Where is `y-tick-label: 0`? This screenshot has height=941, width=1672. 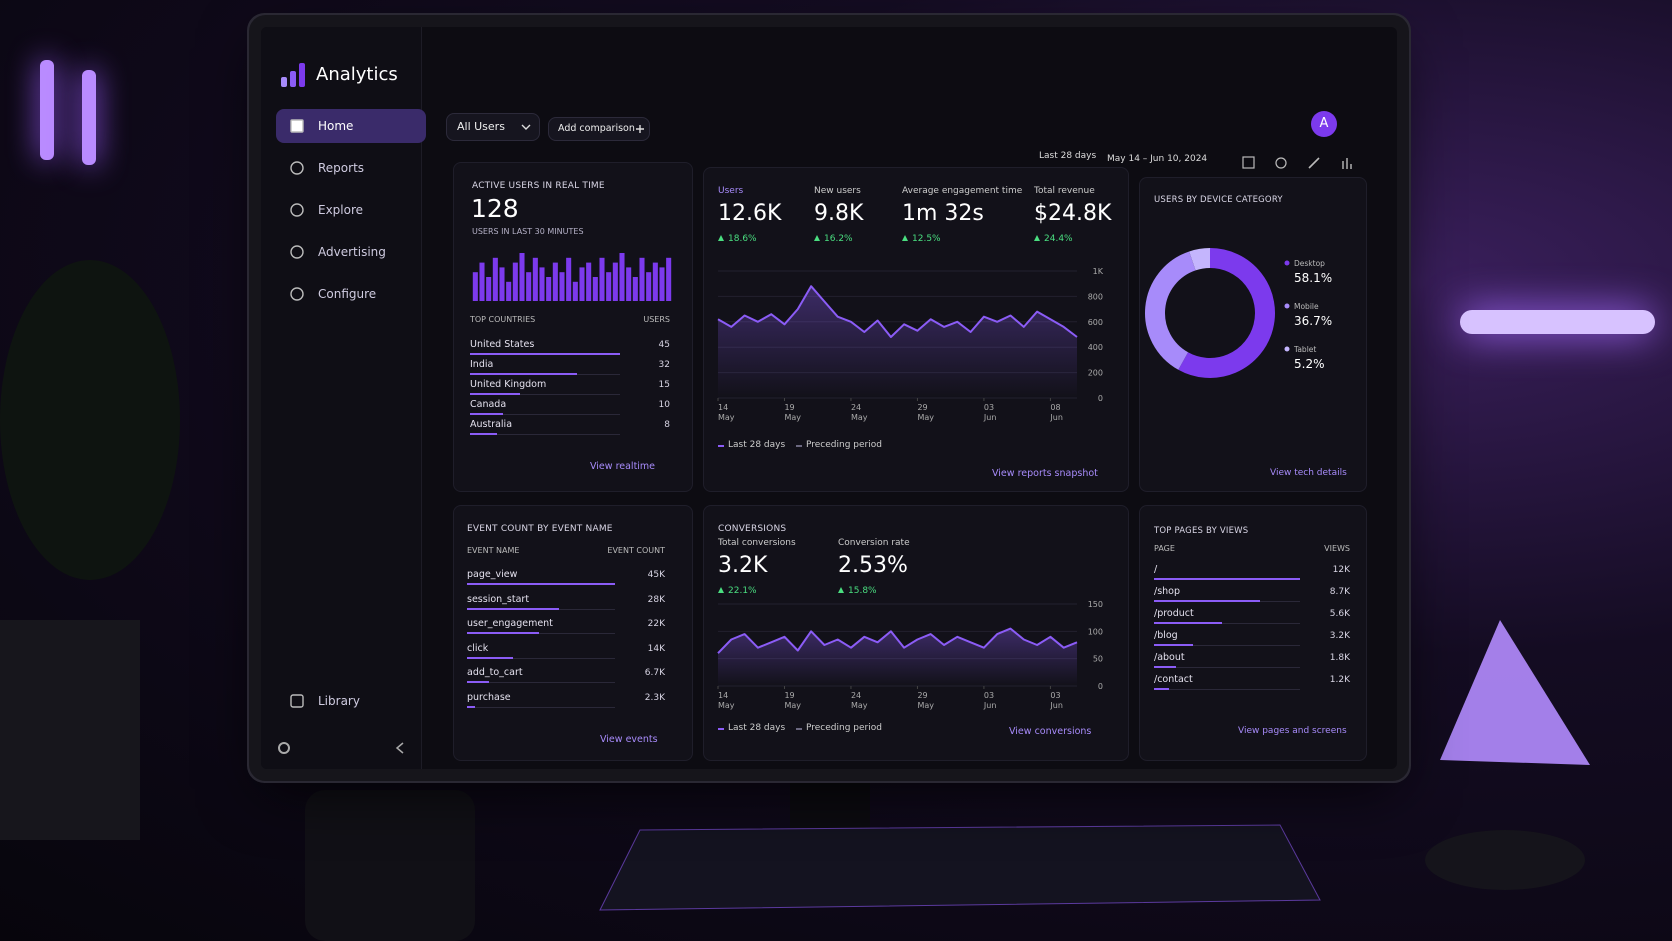
y-tick-label: 0 is located at coordinates (1100, 686).